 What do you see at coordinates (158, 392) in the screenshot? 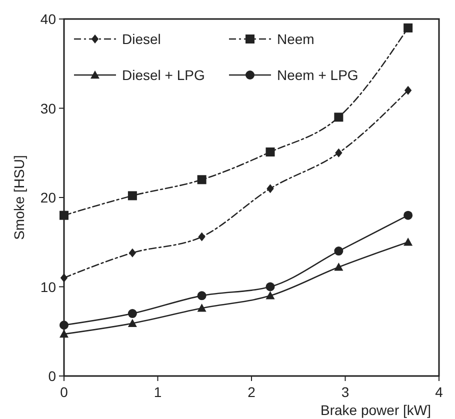
I see `x-tick-label: 1` at bounding box center [158, 392].